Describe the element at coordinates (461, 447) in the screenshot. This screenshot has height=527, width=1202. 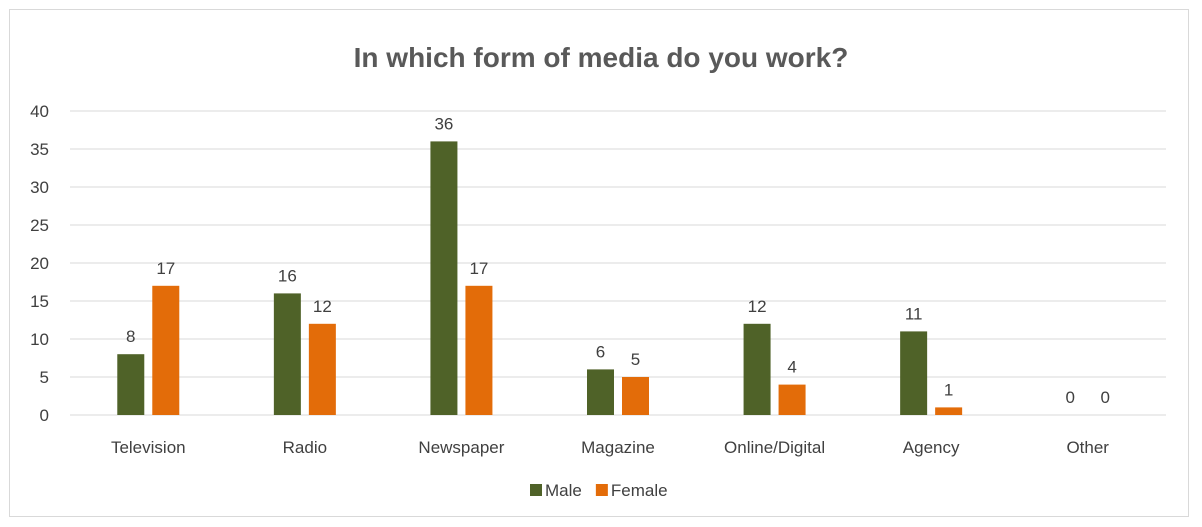
I see `x-tick-label: Newspaper` at that location.